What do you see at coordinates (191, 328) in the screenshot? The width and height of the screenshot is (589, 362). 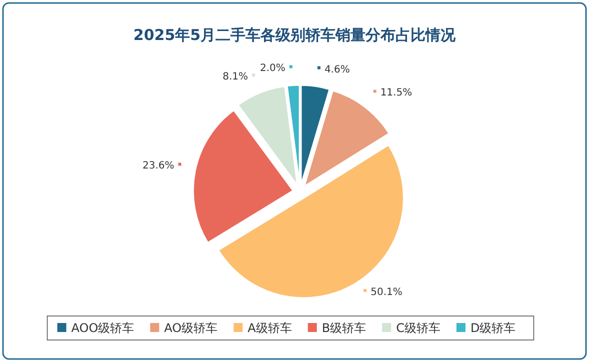 I see `legend-label: AO级轿车` at bounding box center [191, 328].